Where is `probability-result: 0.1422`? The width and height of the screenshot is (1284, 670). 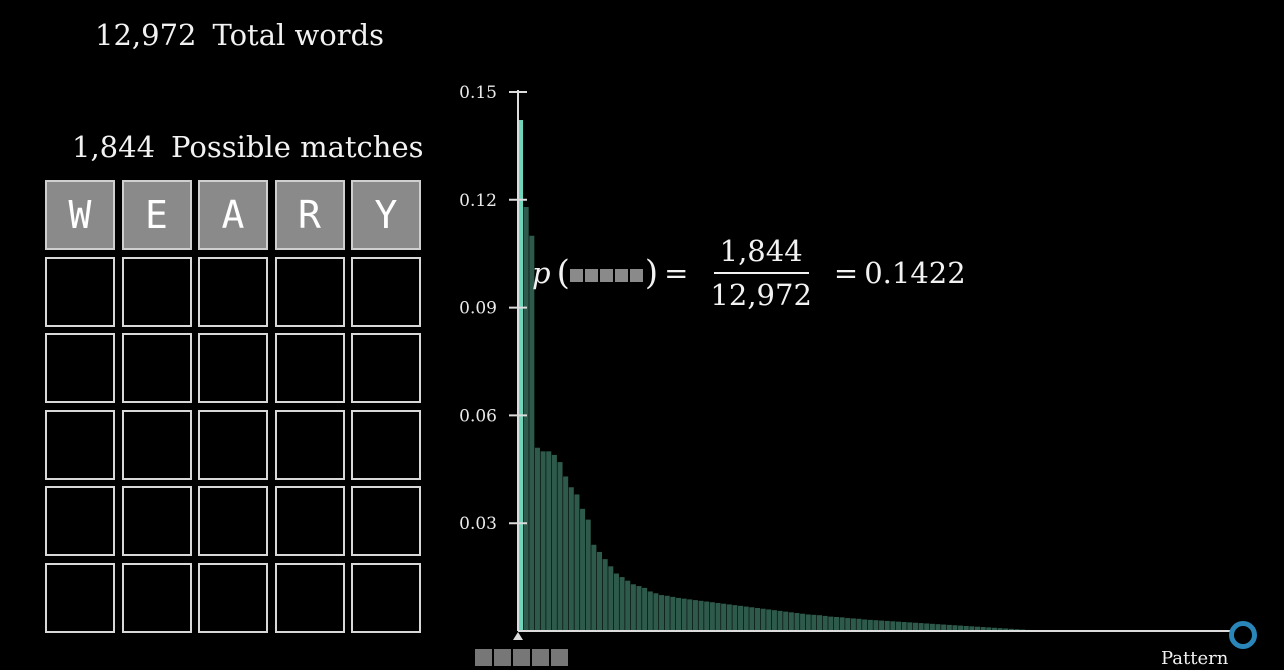
probability-result: 0.1422 is located at coordinates (915, 273).